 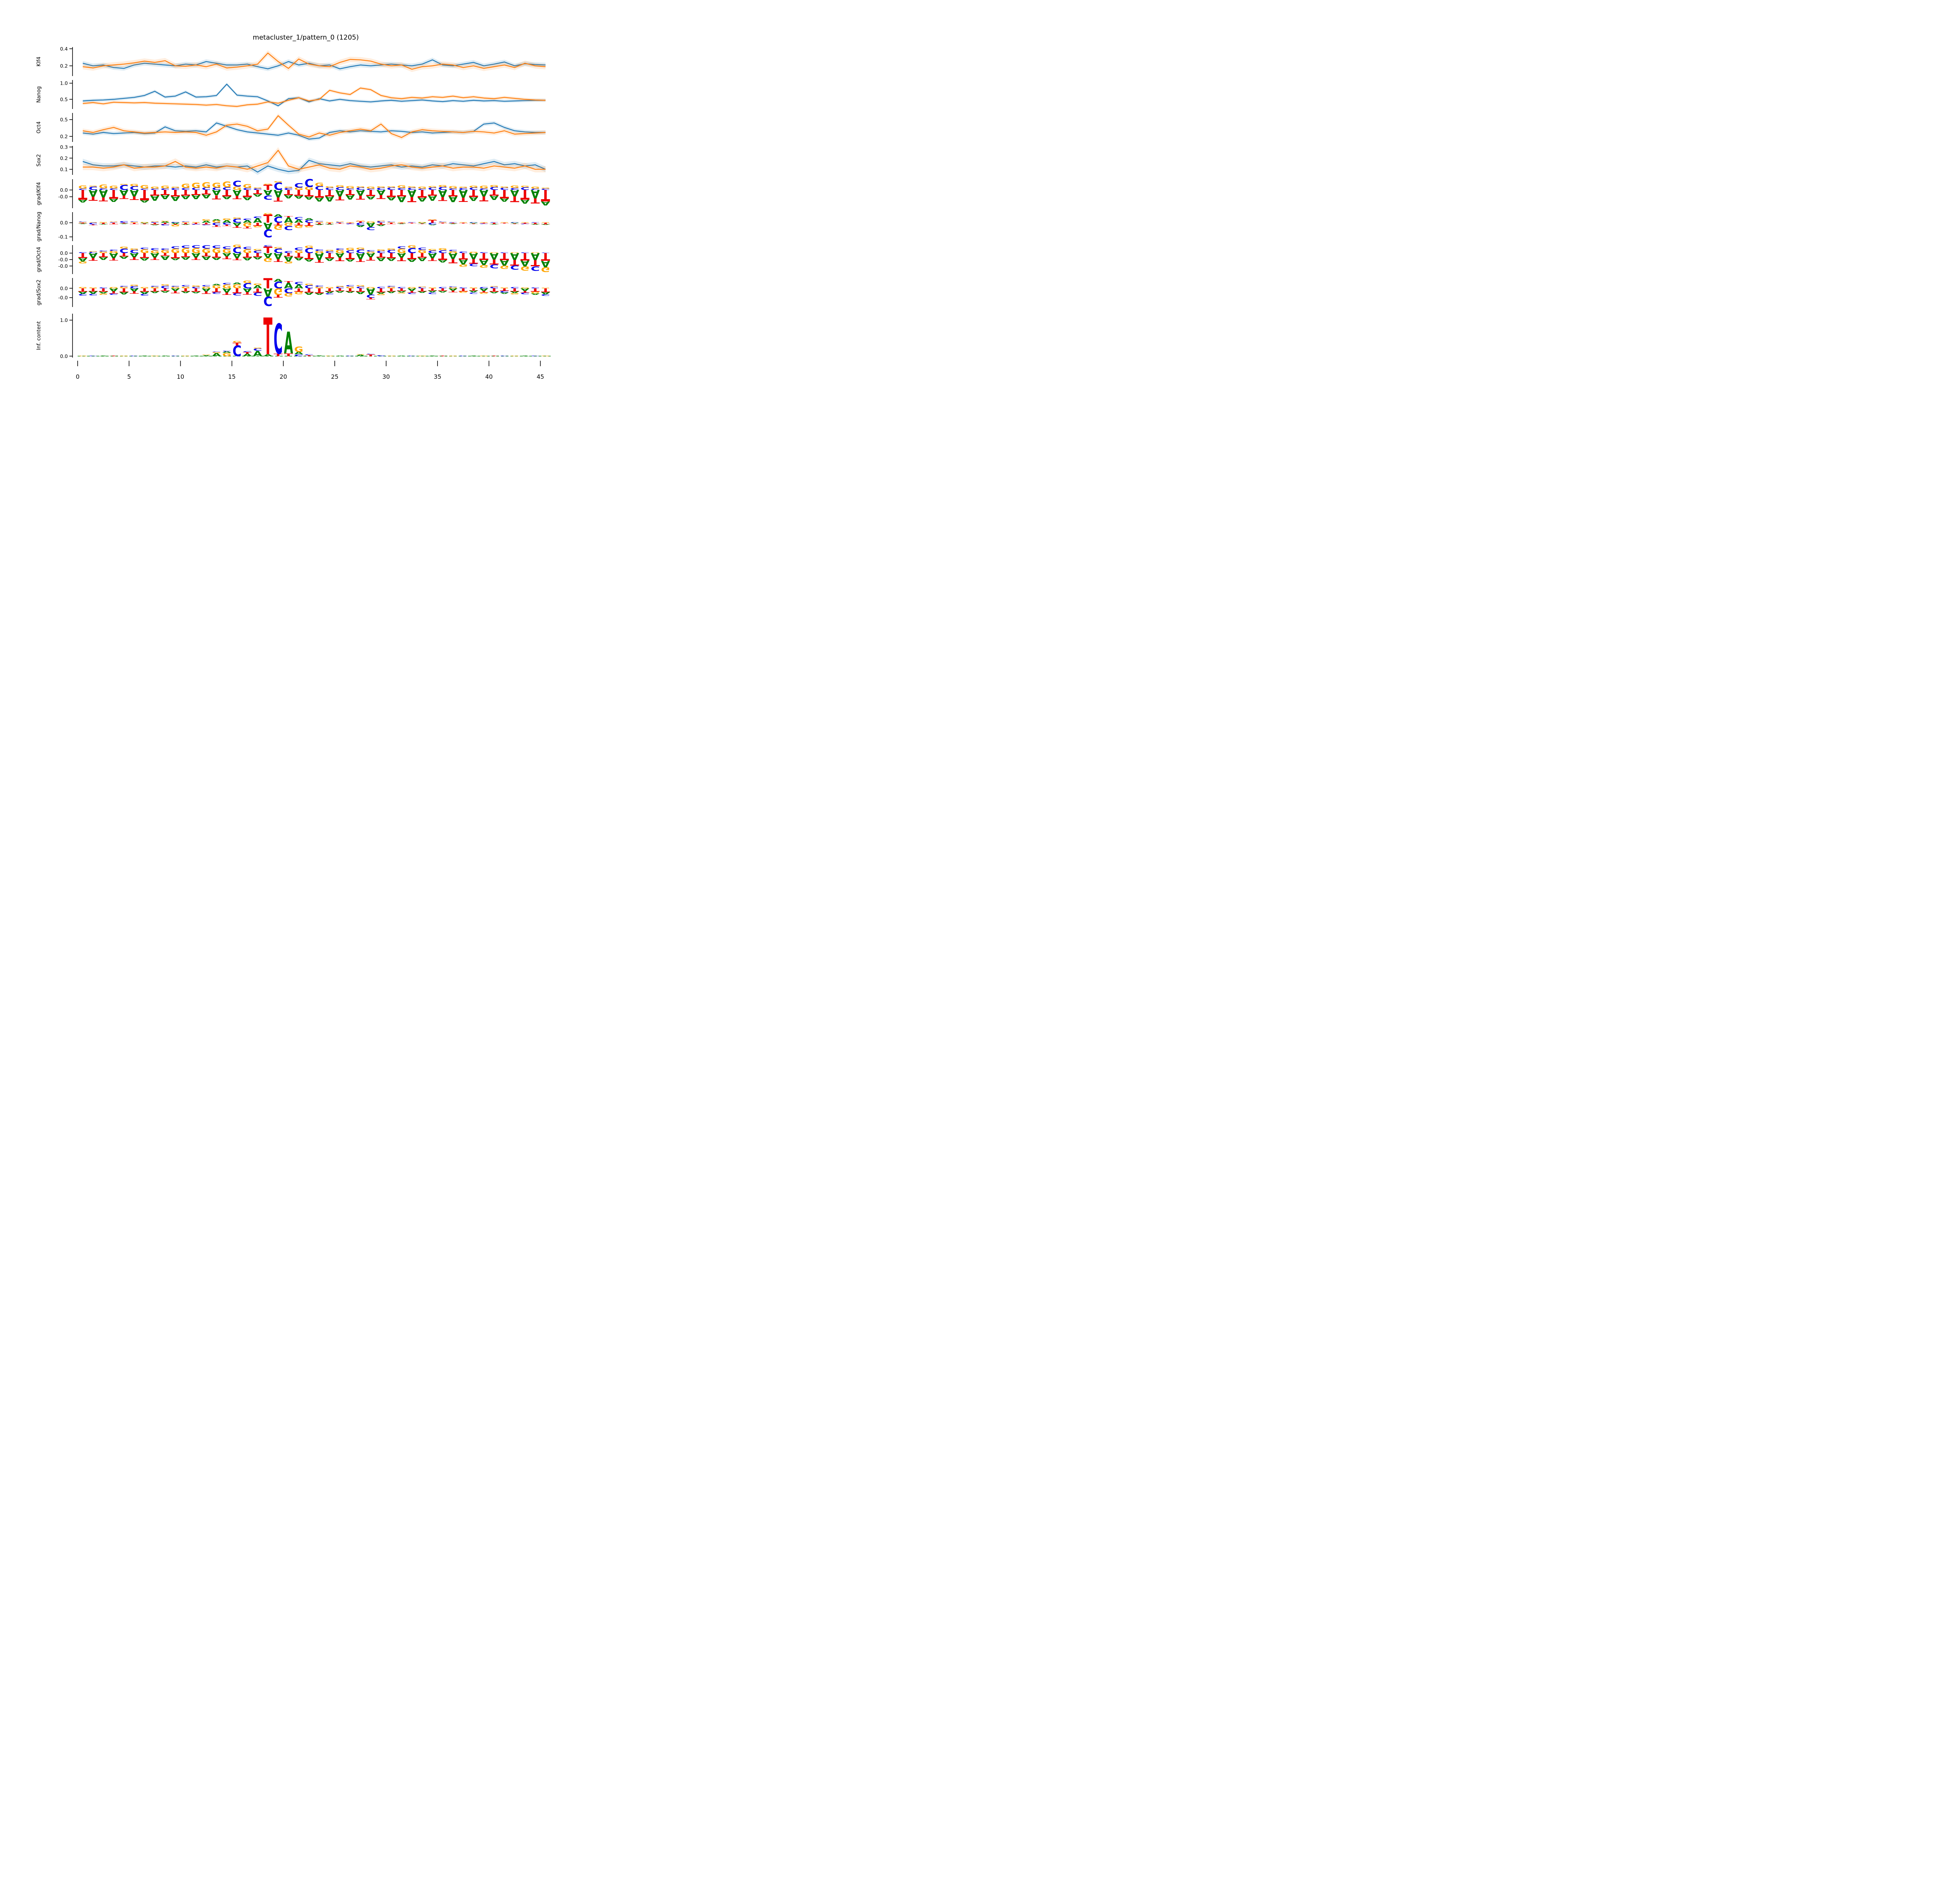 I want to click on y-tick-label: -0.0, so click(x=63, y=197).